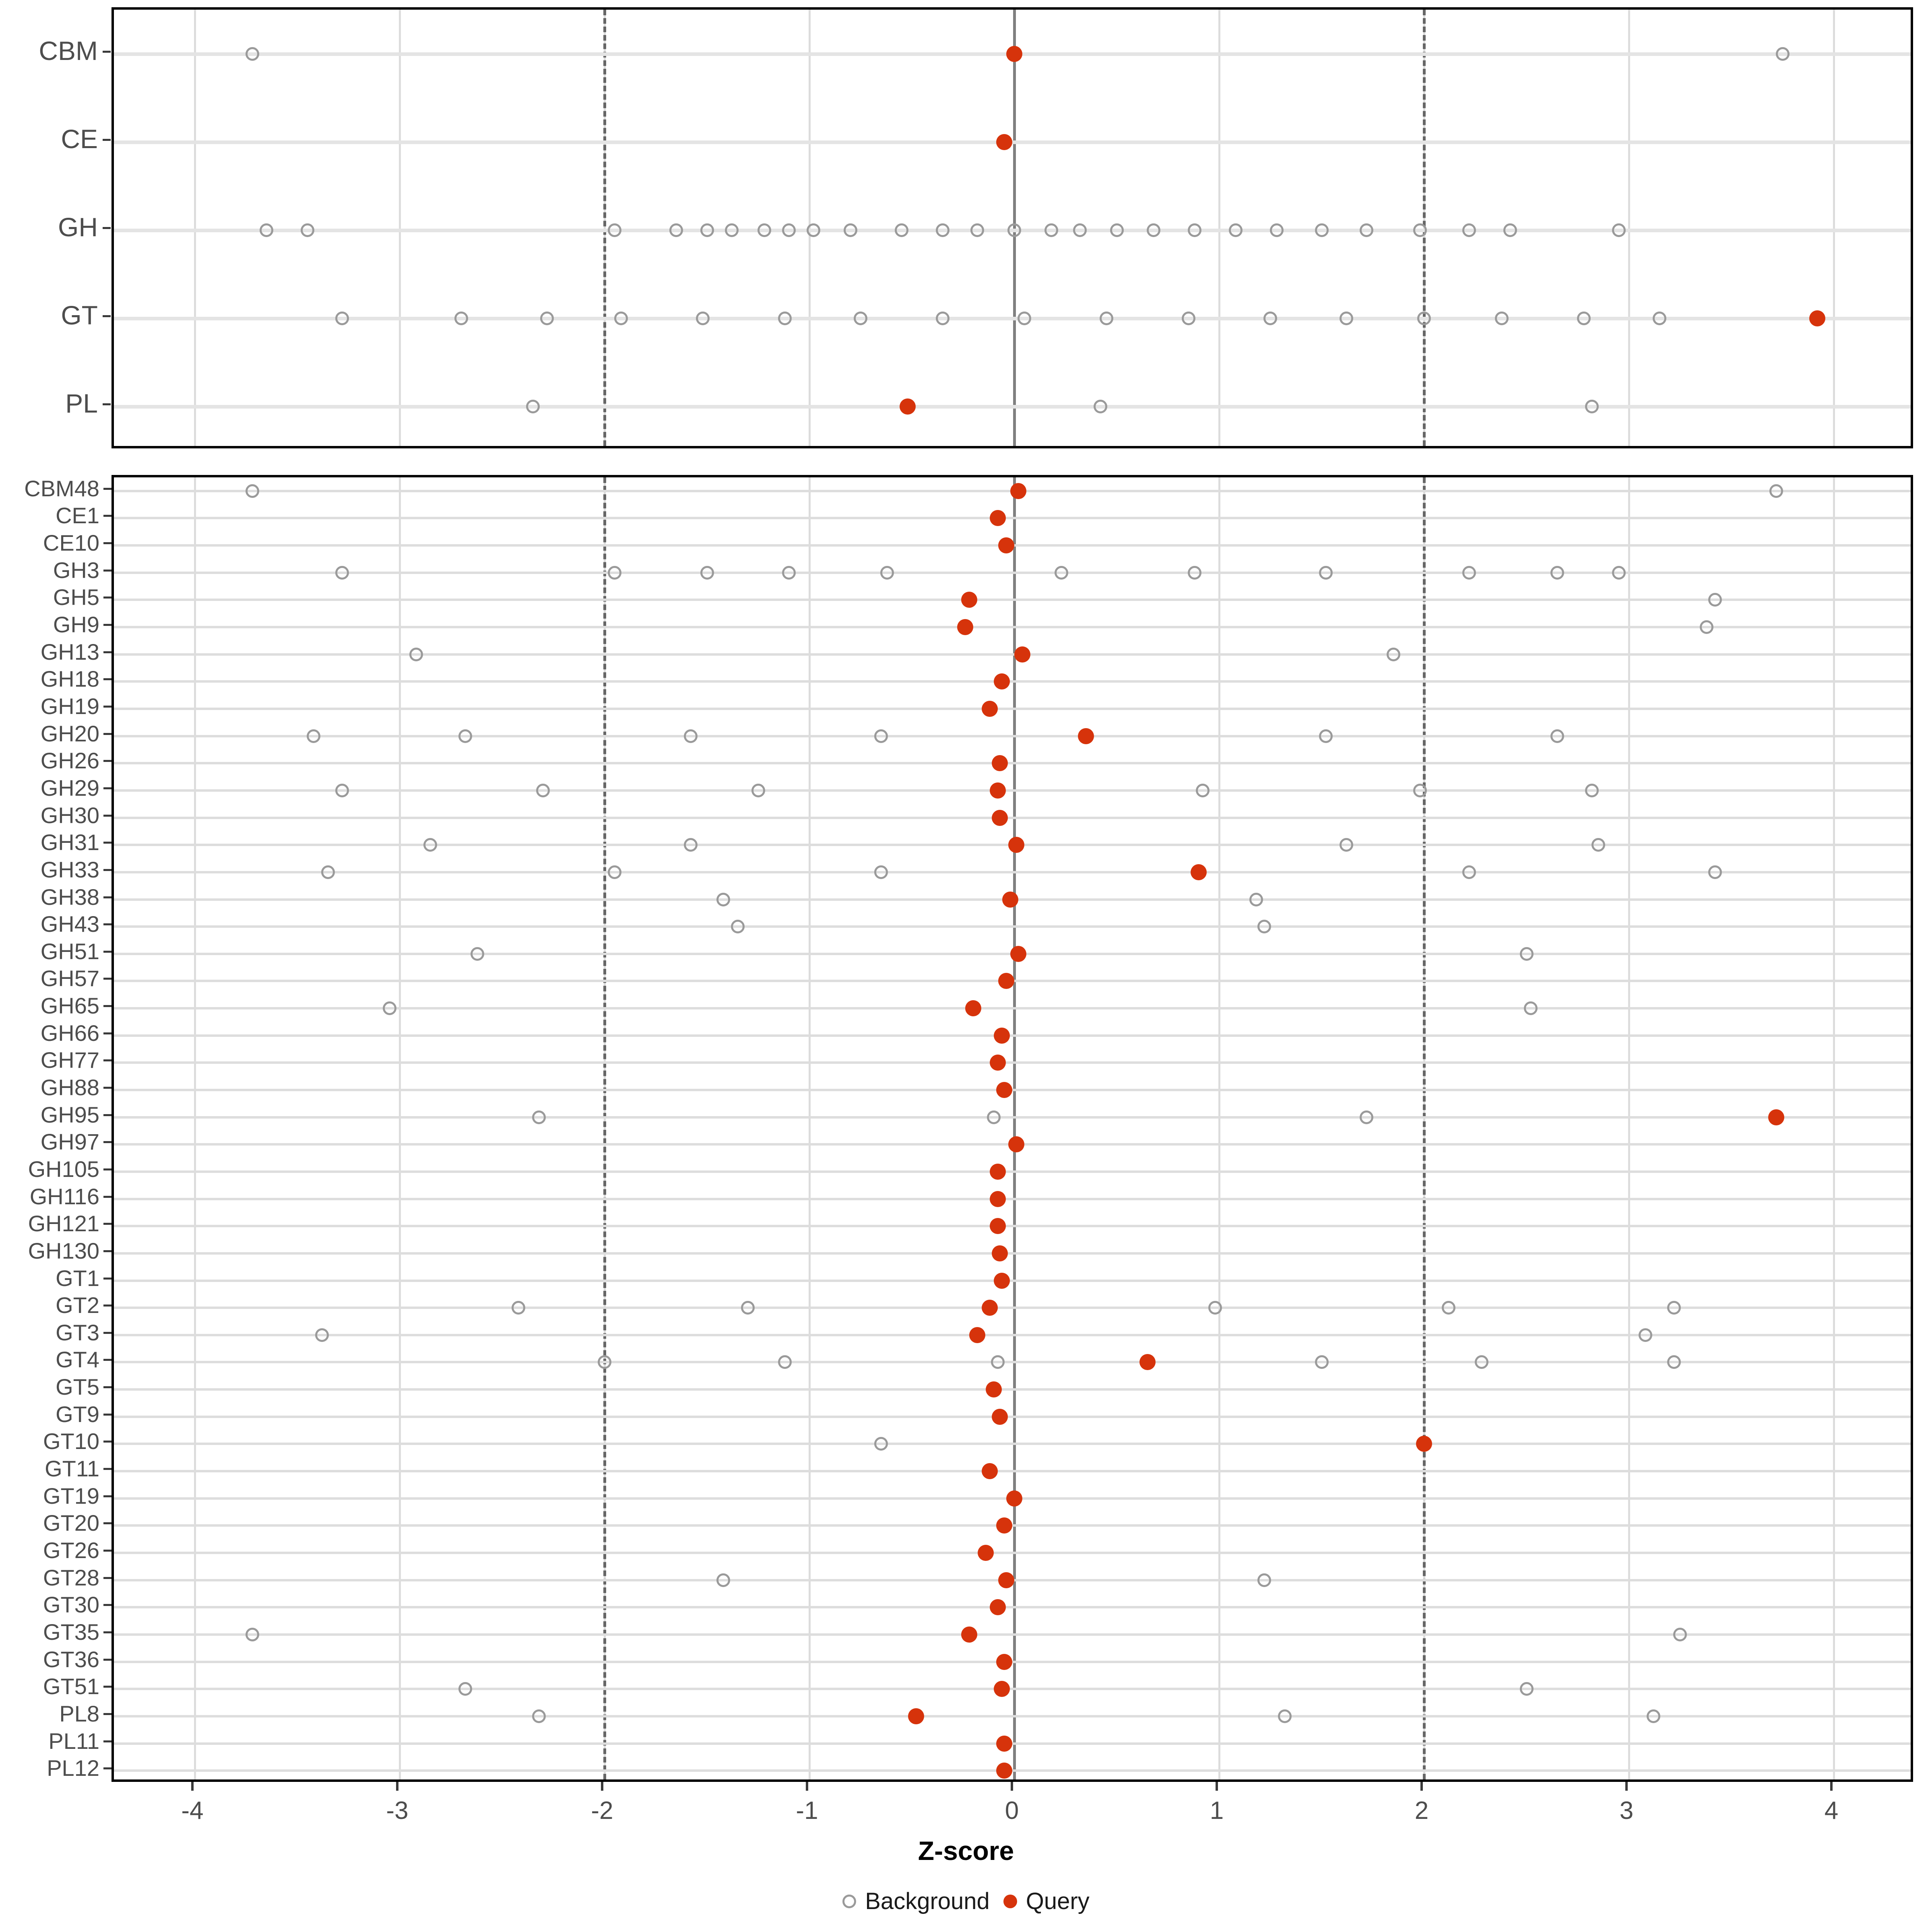 This screenshot has height=1932, width=1932. Describe the element at coordinates (71, 1577) in the screenshot. I see `y-tick-label-gt28: GT28` at that location.